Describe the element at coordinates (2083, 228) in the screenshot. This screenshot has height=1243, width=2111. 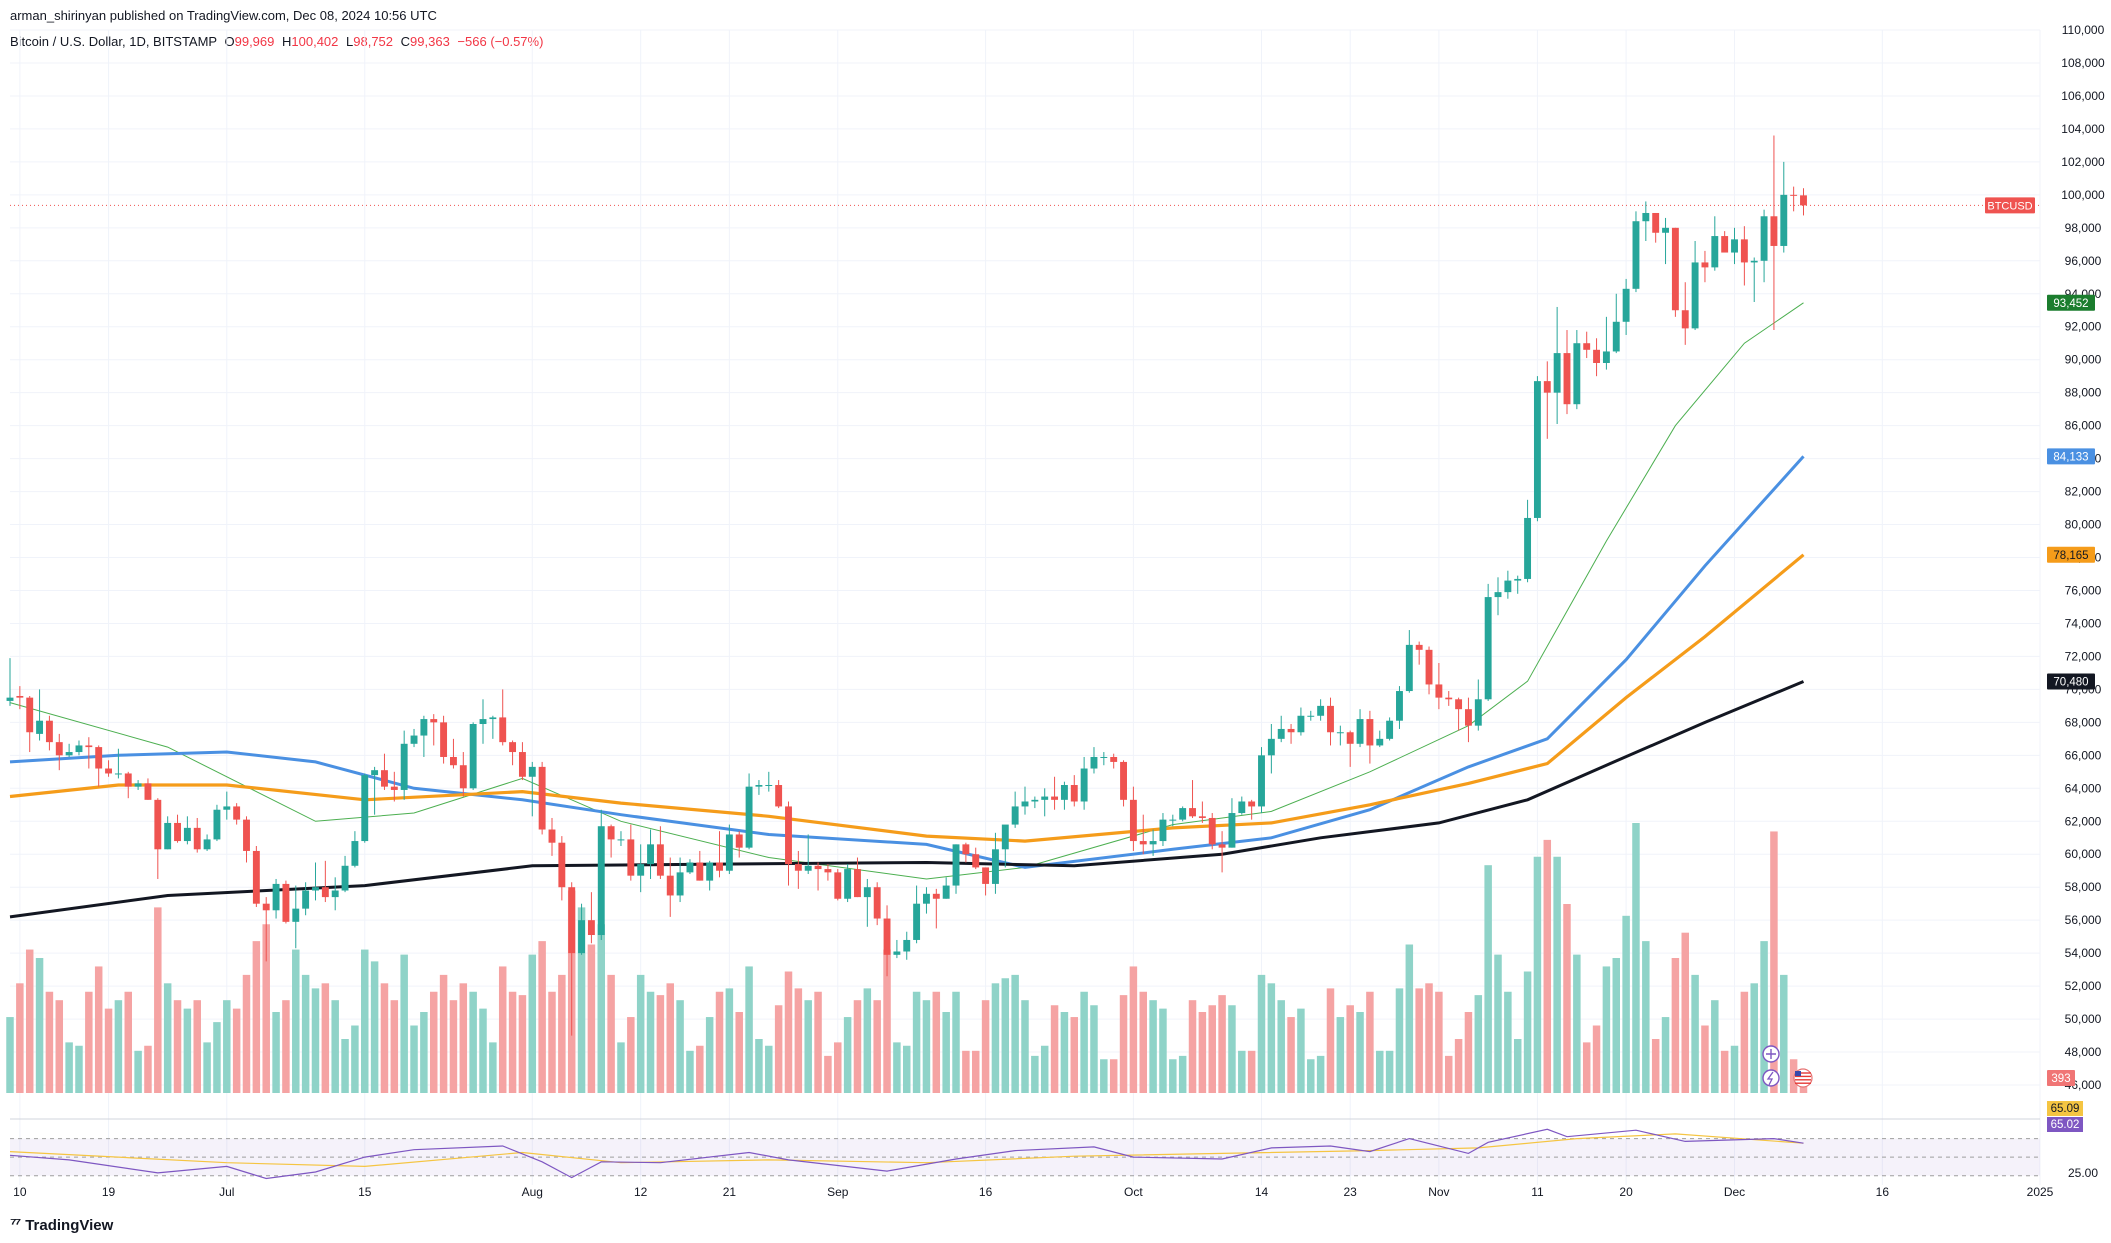
I see `y-tick-label: 98,000` at that location.